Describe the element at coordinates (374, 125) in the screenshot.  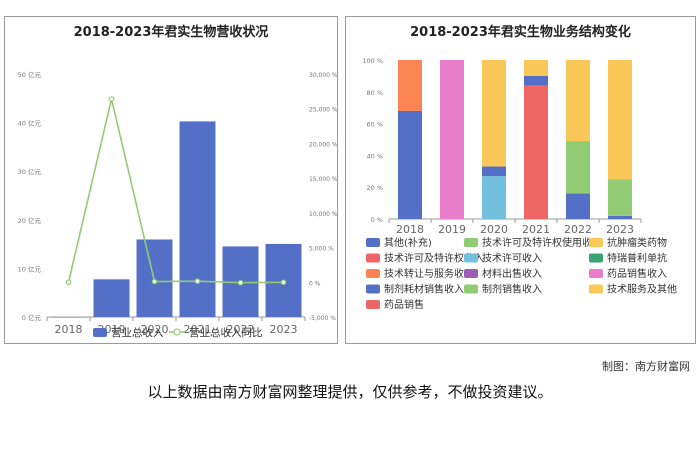
I see `y-tick-label: 60 %` at that location.